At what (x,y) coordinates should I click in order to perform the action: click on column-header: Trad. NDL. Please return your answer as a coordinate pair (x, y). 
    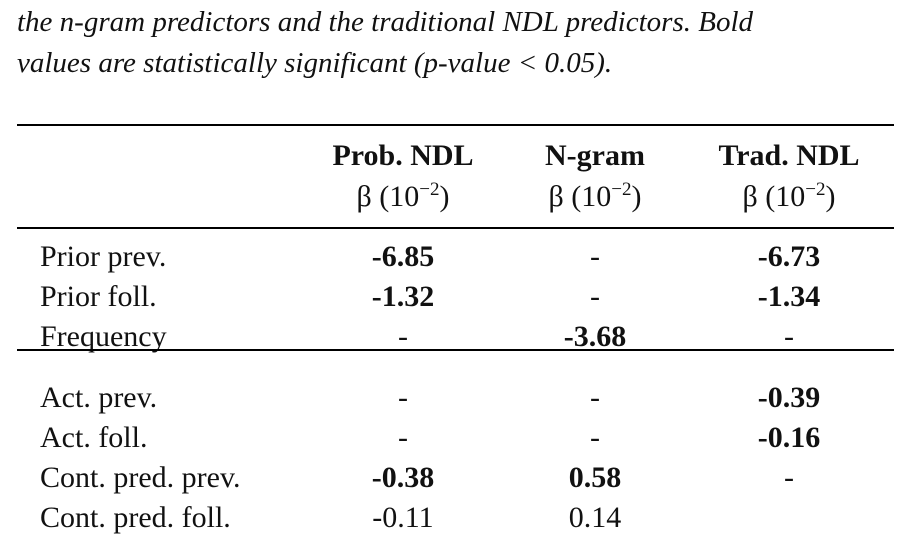
    Looking at the image, I should click on (789, 155).